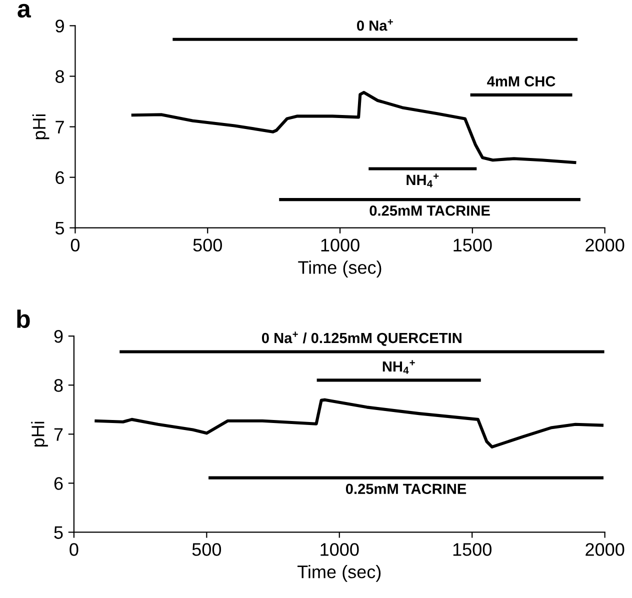 The width and height of the screenshot is (632, 598). What do you see at coordinates (521, 81) in the screenshot?
I see `annotation: 4mM CHC` at bounding box center [521, 81].